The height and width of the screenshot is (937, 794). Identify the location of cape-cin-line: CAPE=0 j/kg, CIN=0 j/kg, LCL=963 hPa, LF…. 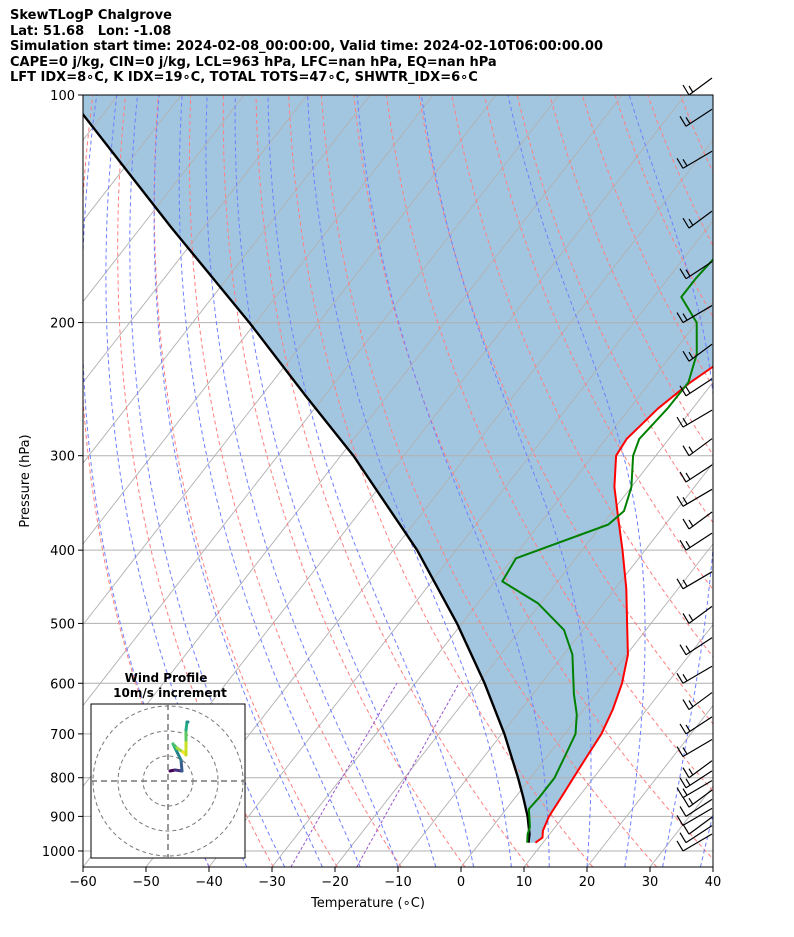
(253, 62).